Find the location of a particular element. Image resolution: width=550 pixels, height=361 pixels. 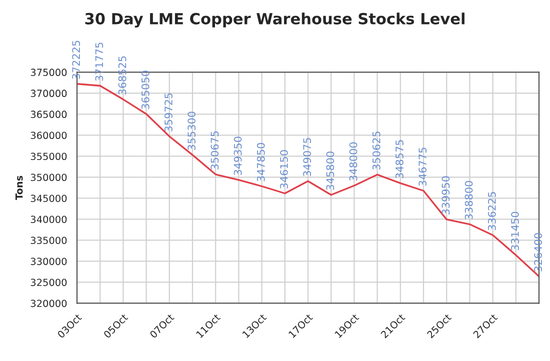

y-tick-label: 370000 is located at coordinates (48, 94).